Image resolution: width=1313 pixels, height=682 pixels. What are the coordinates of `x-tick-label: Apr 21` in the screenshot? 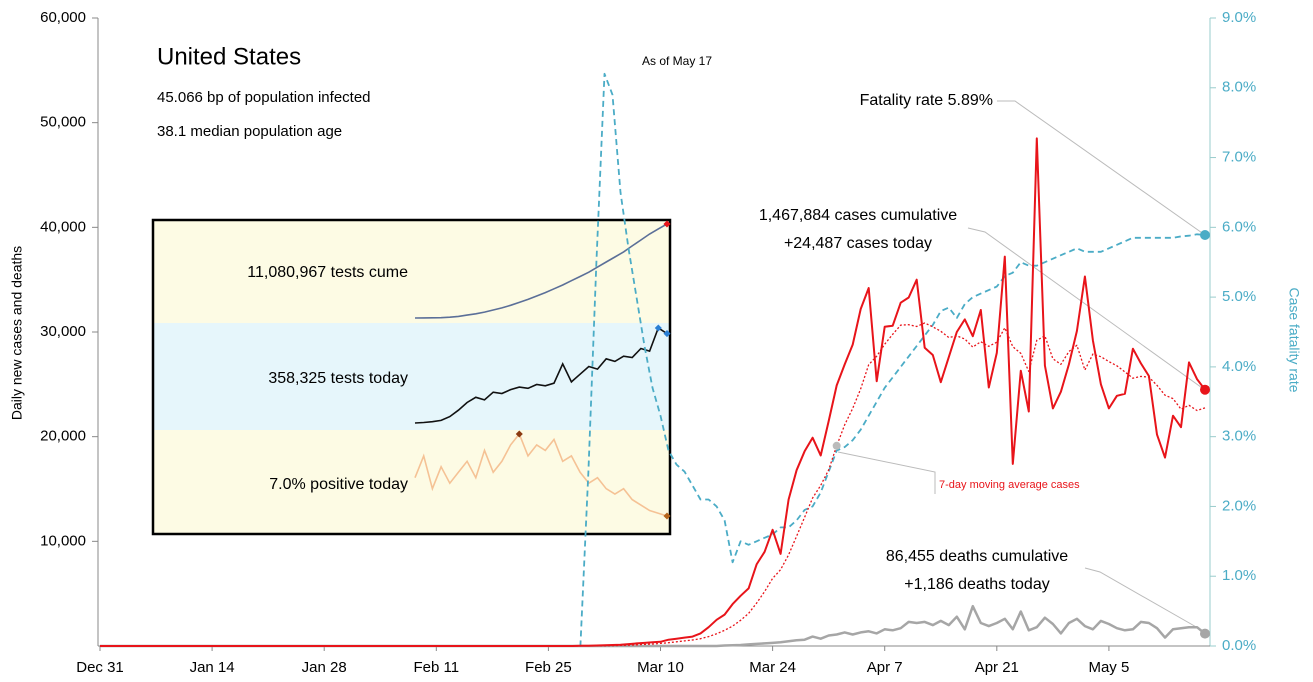 It's located at (997, 667).